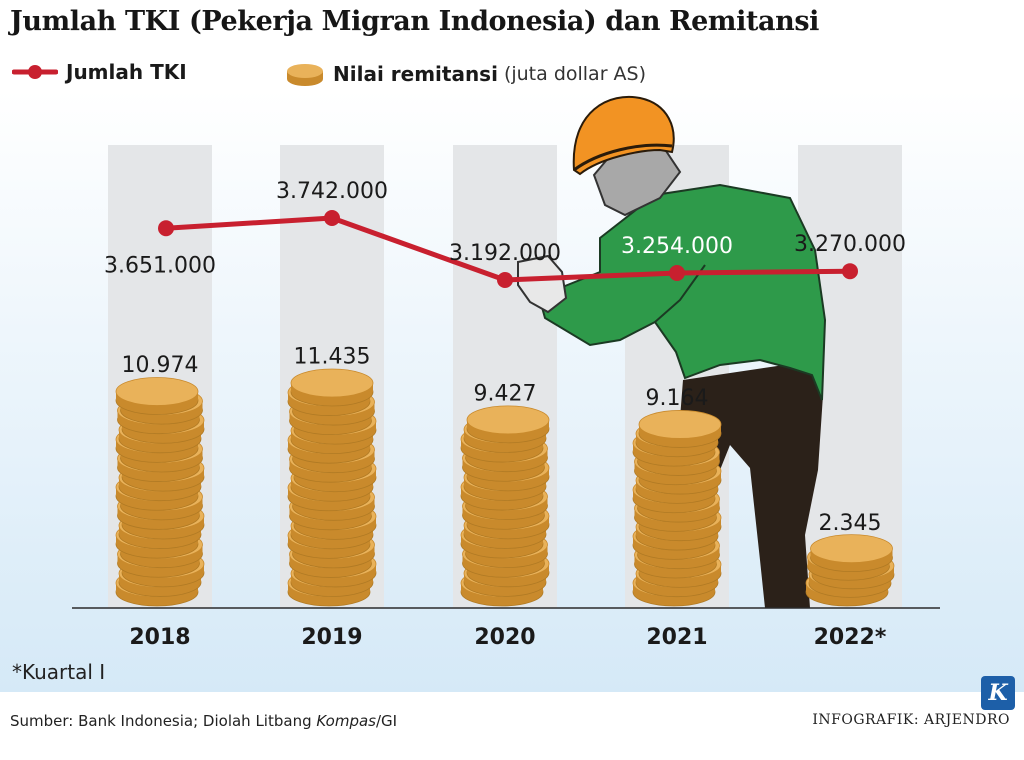 This screenshot has height=760, width=1024. What do you see at coordinates (850, 244) in the screenshot?
I see `tki-value-label-2022*: 3.270.000` at bounding box center [850, 244].